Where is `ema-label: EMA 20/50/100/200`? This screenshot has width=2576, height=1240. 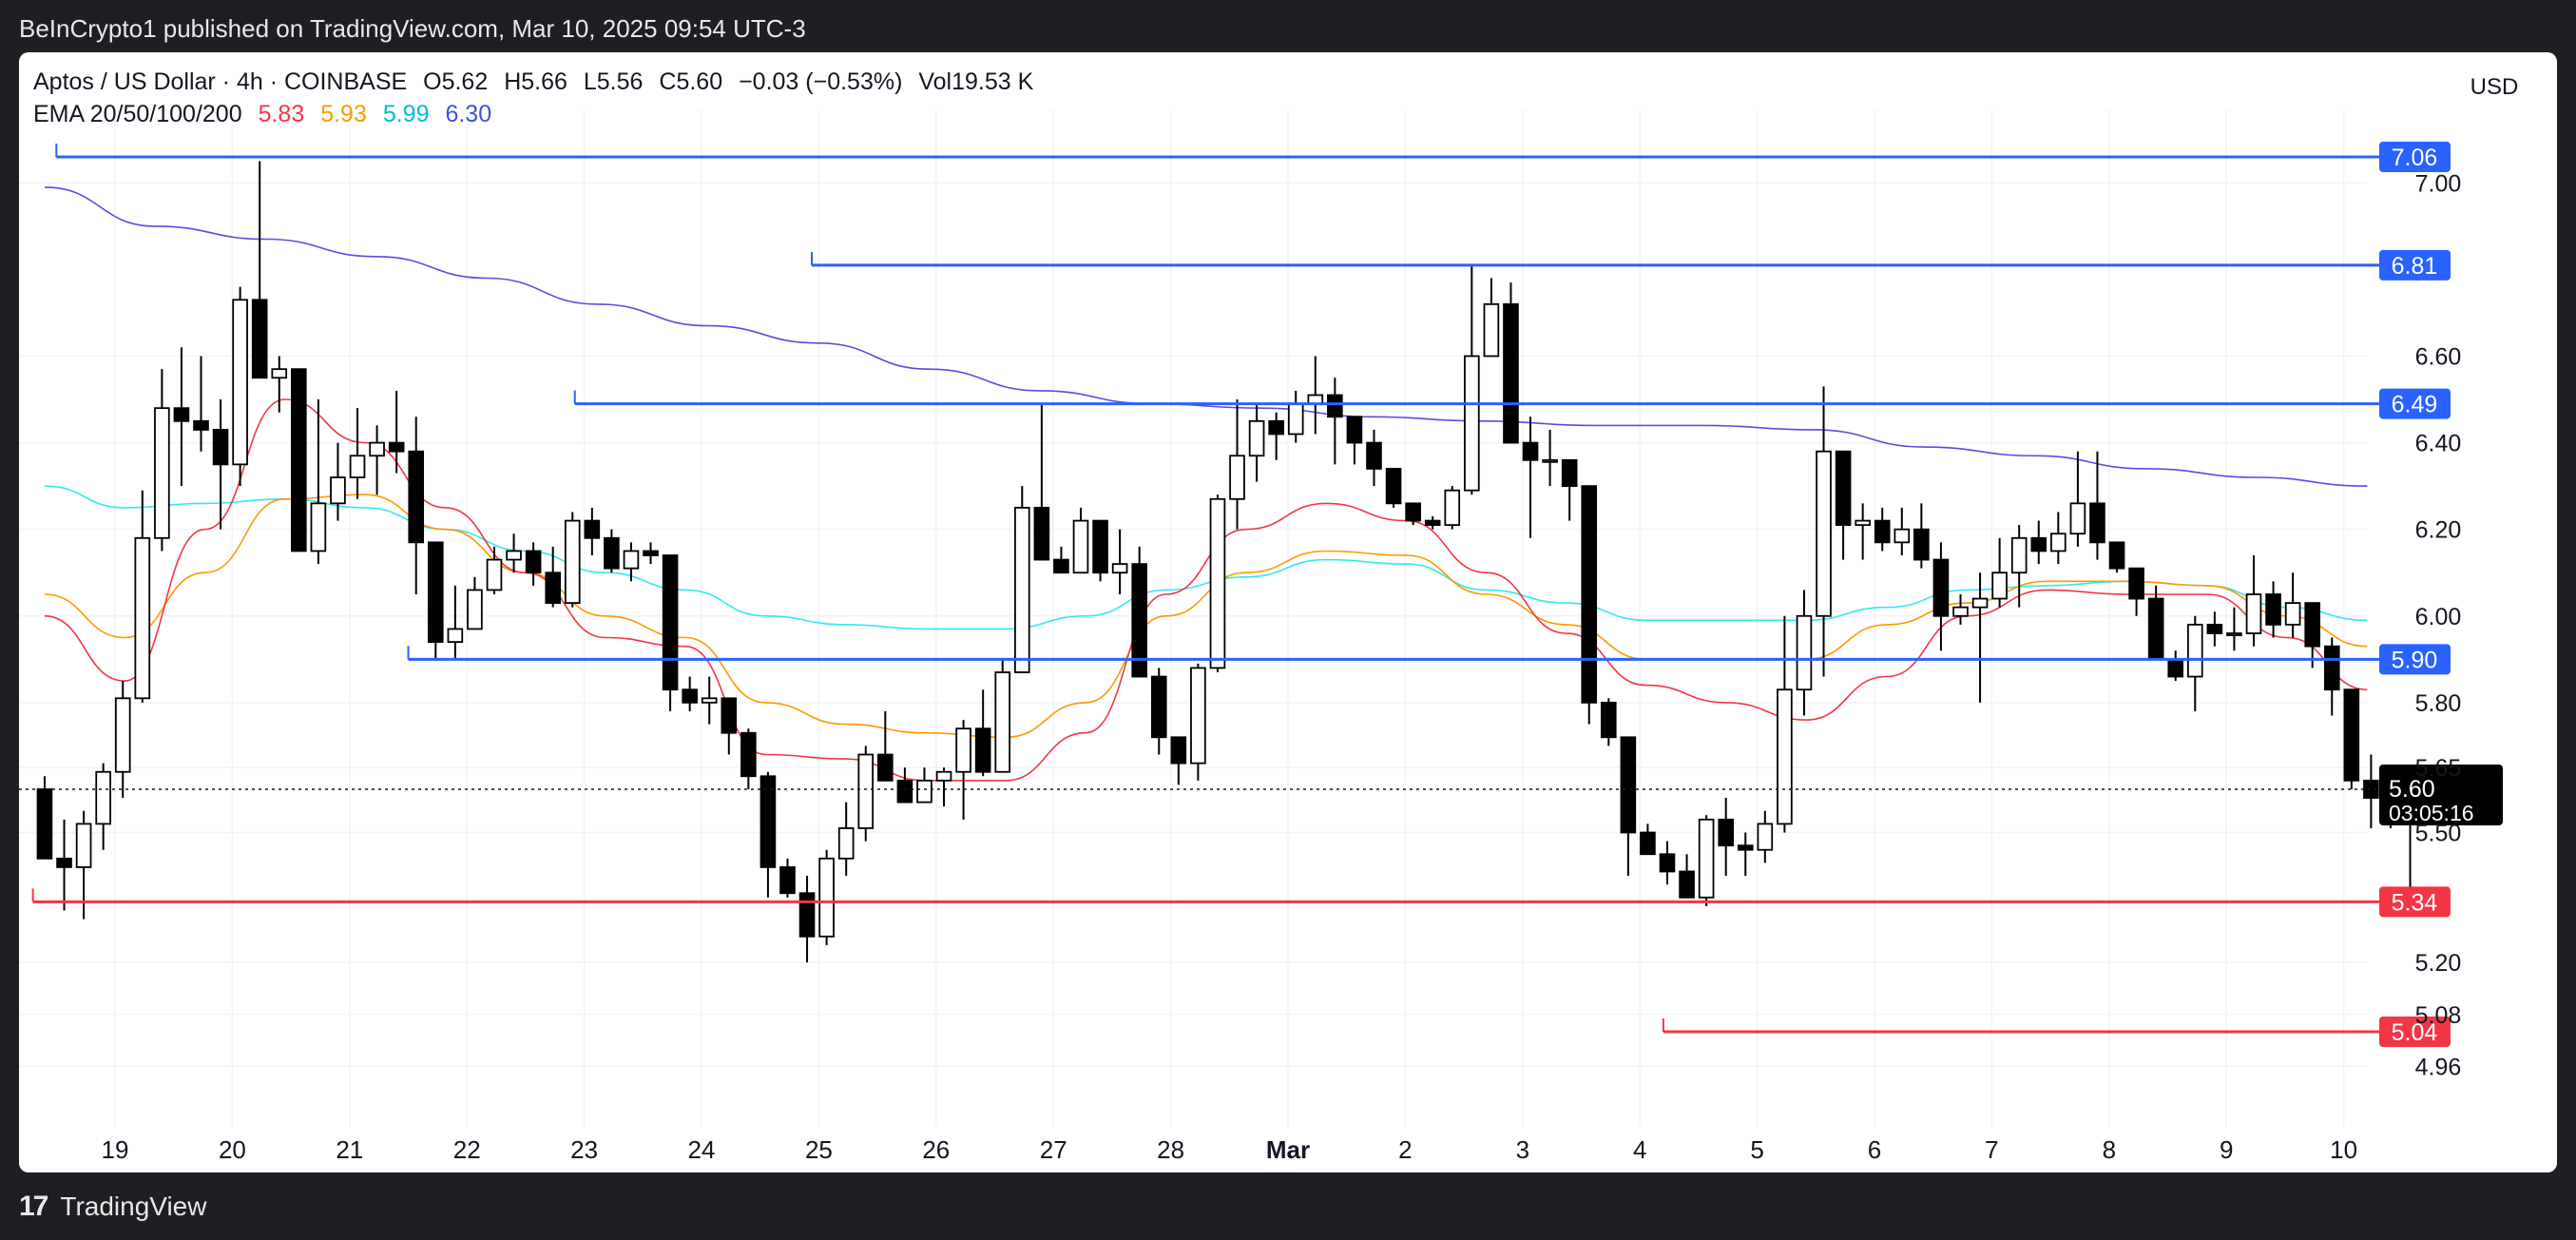 ema-label: EMA 20/50/100/200 is located at coordinates (137, 114).